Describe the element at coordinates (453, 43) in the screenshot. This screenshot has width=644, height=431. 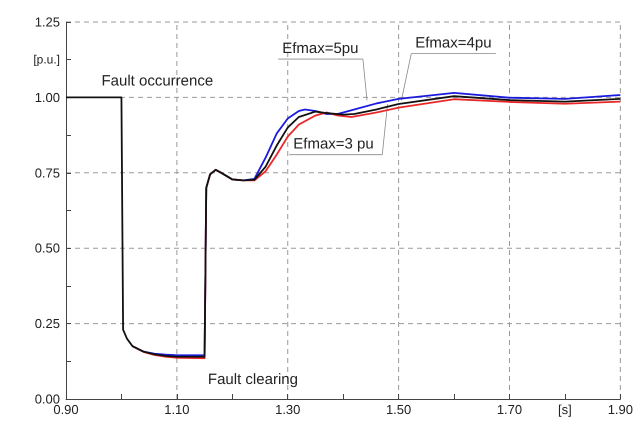
I see `text: Efmax=4pu` at that location.